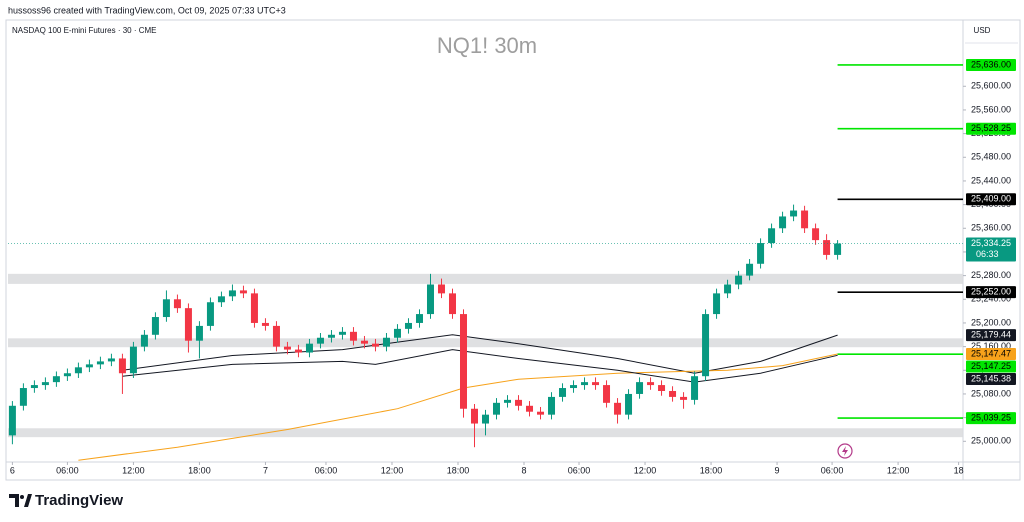 This screenshot has height=522, width=1024. I want to click on x-tick-label: 9, so click(777, 470).